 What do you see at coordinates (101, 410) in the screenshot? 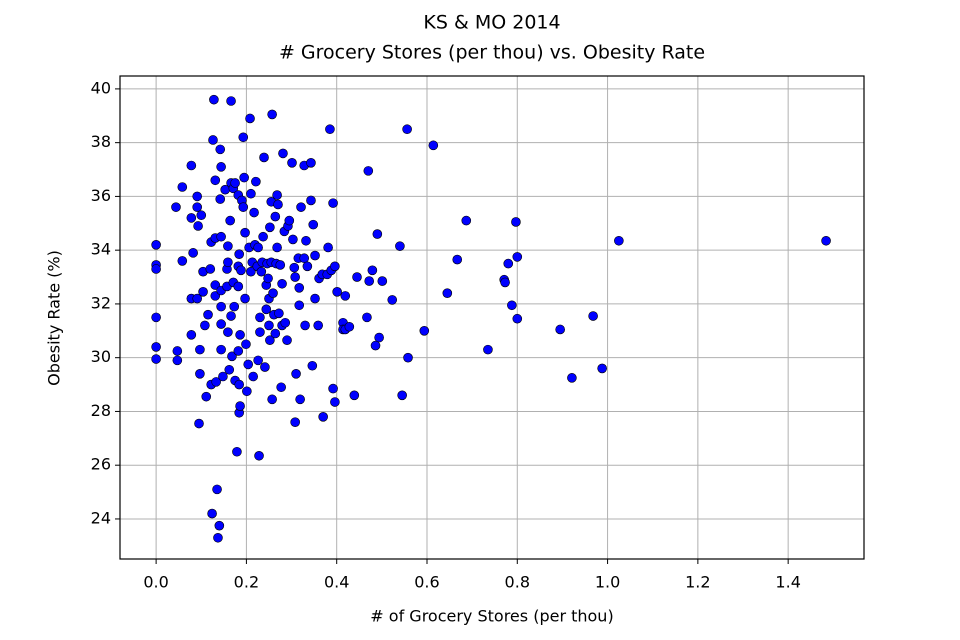
I see `y-tick-label: 28` at bounding box center [101, 410].